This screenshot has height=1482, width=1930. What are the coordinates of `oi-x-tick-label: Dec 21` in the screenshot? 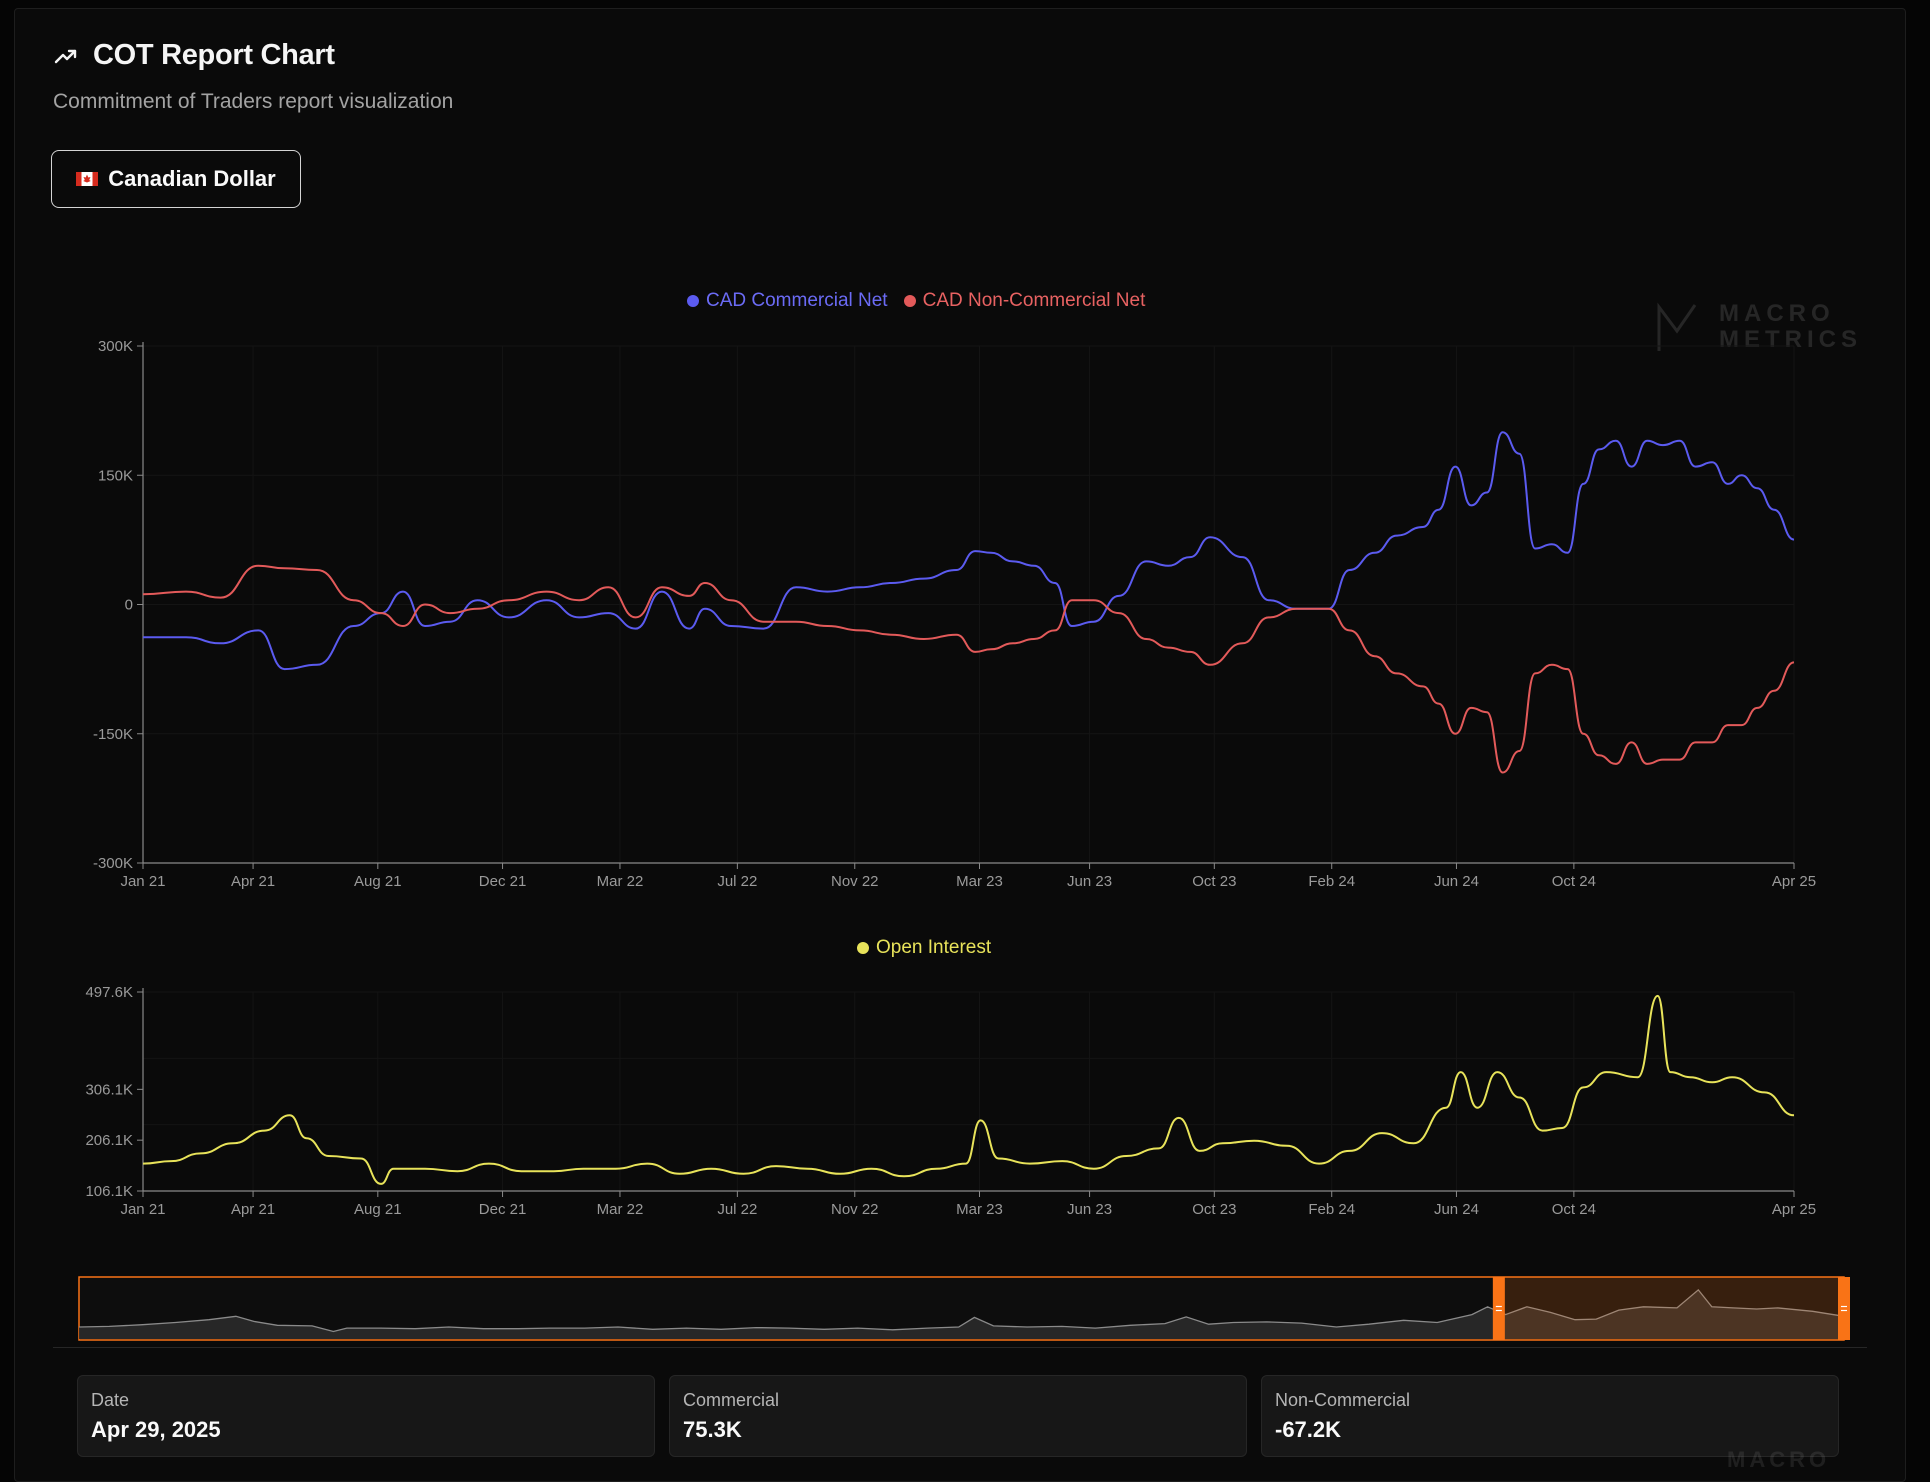 It's located at (503, 1209).